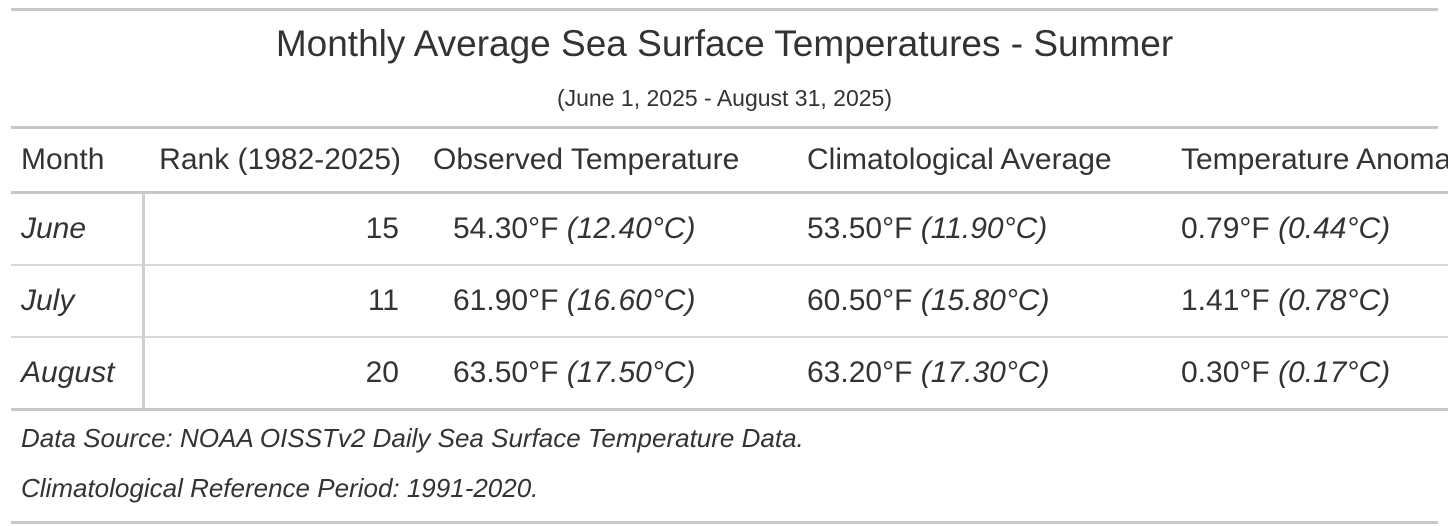 The width and height of the screenshot is (1448, 526). I want to click on average-c: (17.30°C), so click(985, 372).